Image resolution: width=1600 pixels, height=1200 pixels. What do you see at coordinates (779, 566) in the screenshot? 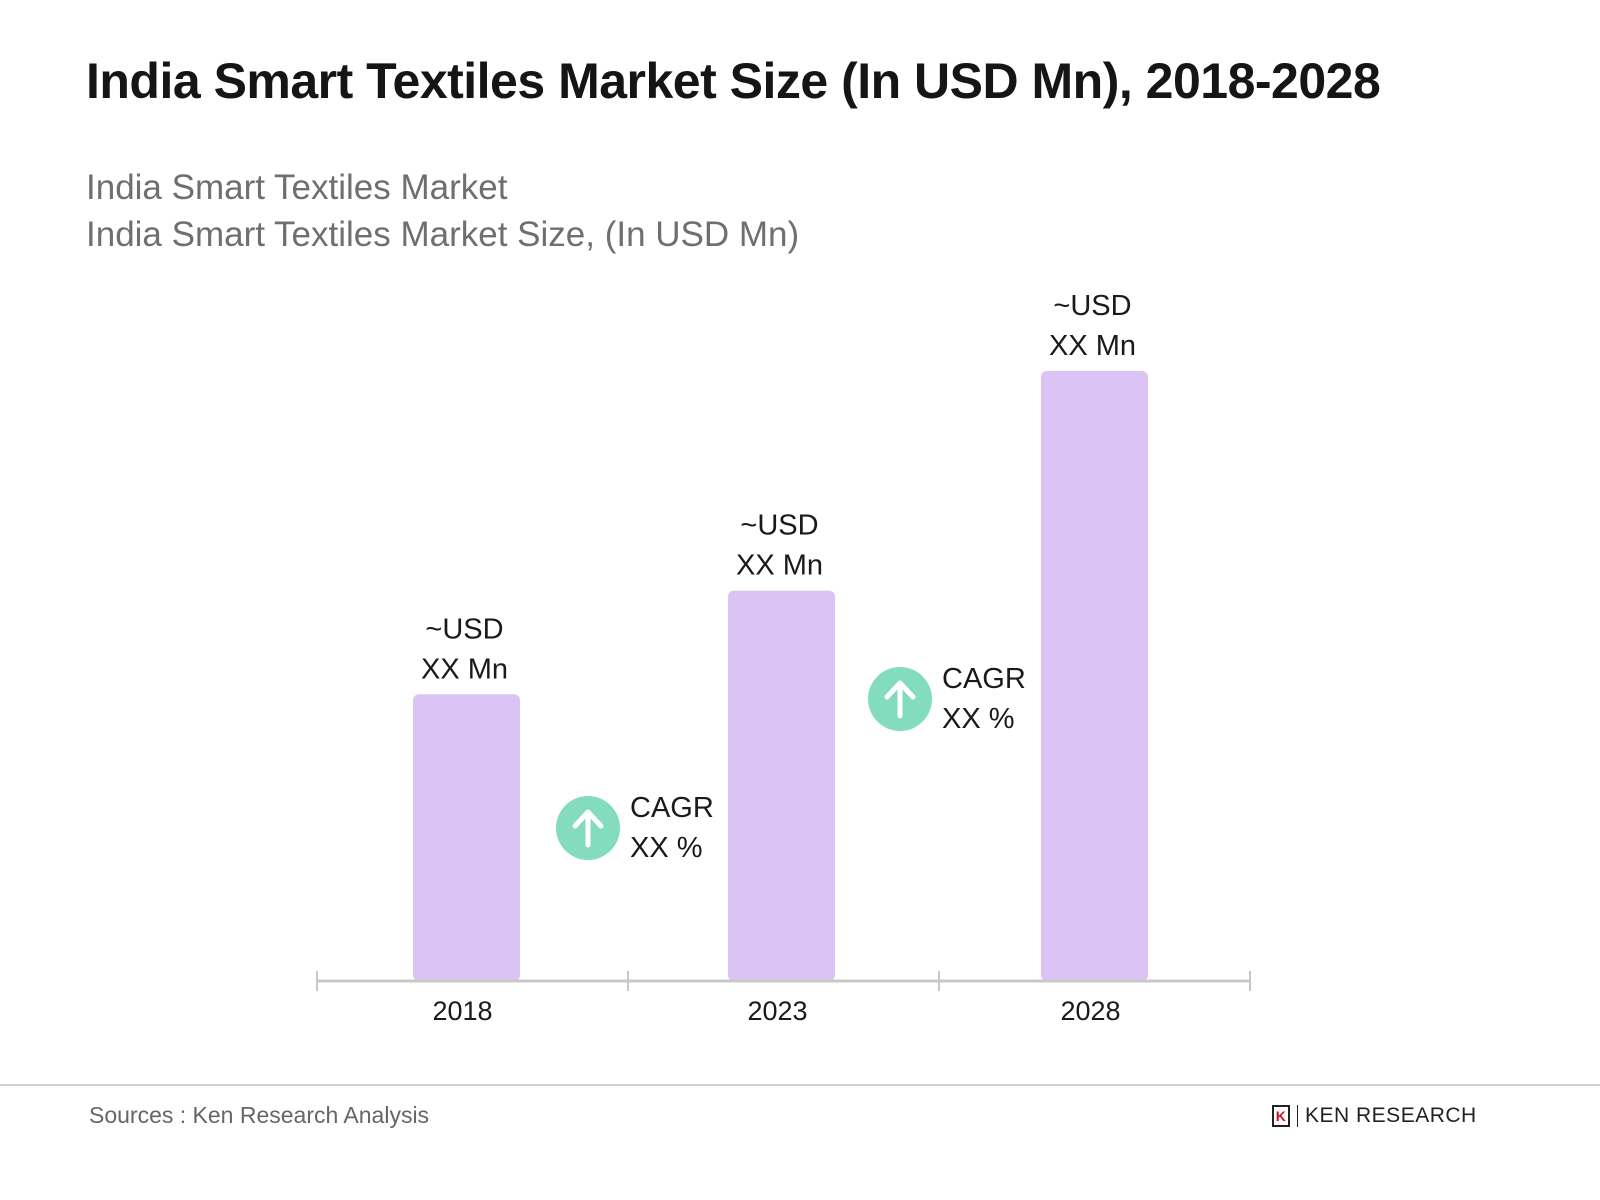
I see `data-label-2023: XX Mn` at bounding box center [779, 566].